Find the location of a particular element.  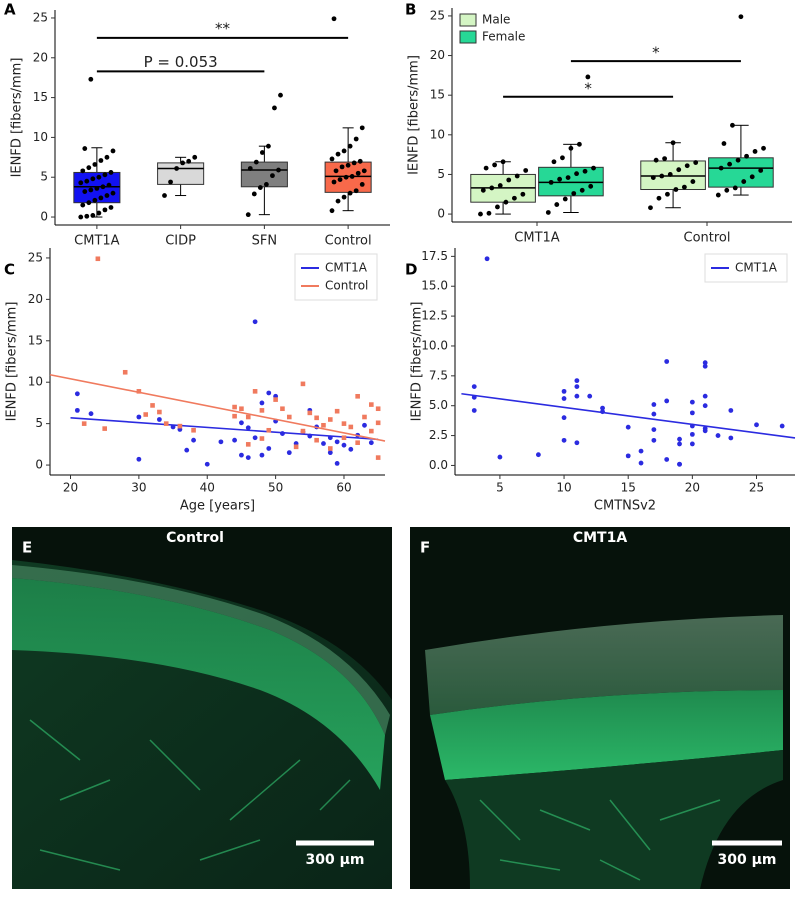

panel-label: B is located at coordinates (410, 10).